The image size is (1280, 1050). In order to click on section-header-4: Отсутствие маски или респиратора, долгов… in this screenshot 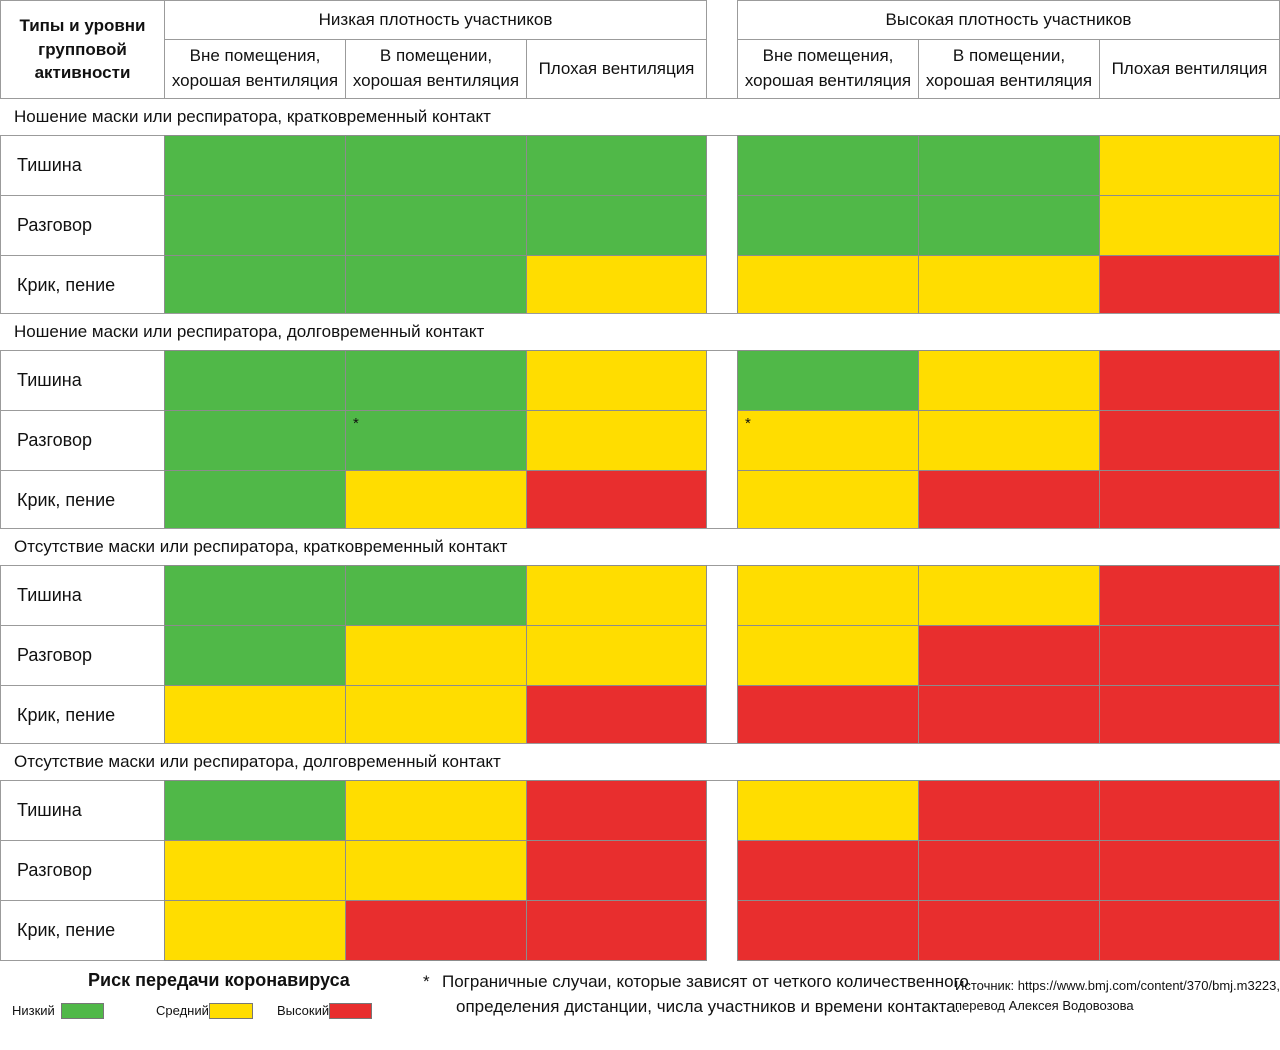, I will do `click(640, 762)`.